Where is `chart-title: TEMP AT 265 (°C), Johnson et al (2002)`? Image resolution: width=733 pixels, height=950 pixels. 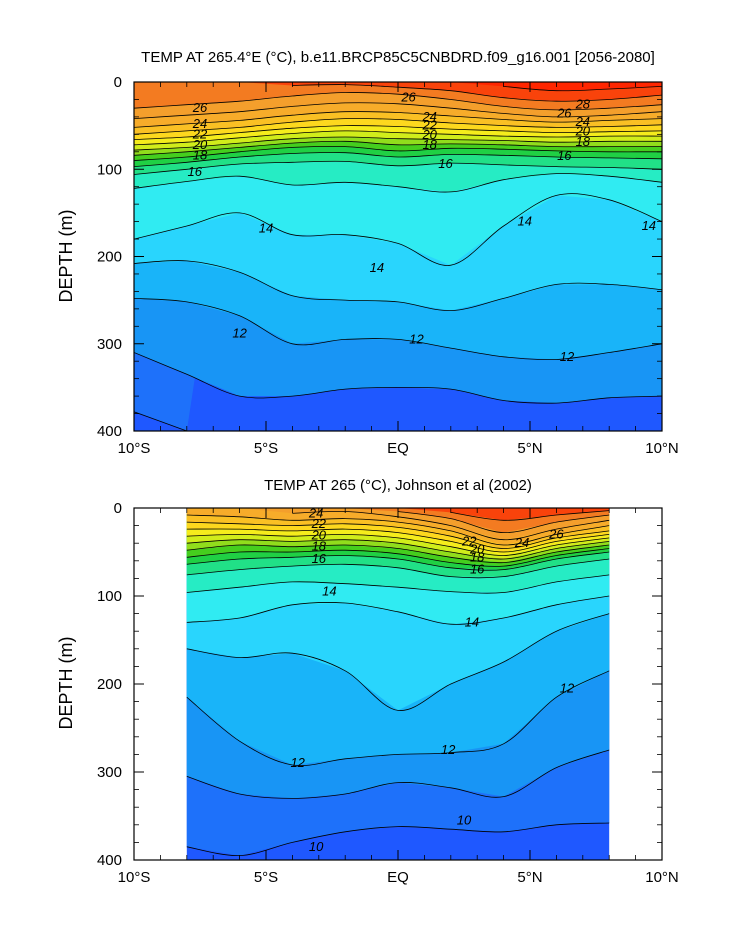
chart-title: TEMP AT 265 (°C), Johnson et al (2002) is located at coordinates (398, 485).